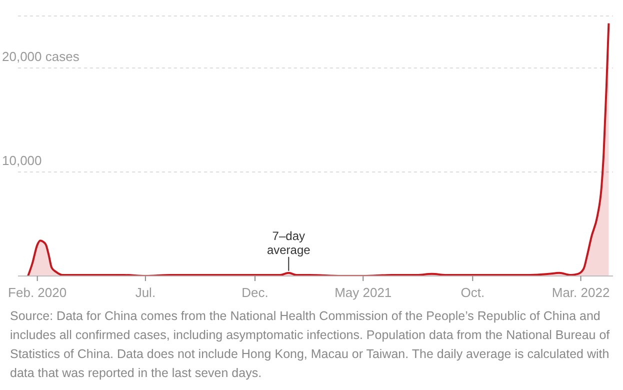 The image size is (623, 390). What do you see at coordinates (363, 292) in the screenshot?
I see `x-tick-label: May 2021` at bounding box center [363, 292].